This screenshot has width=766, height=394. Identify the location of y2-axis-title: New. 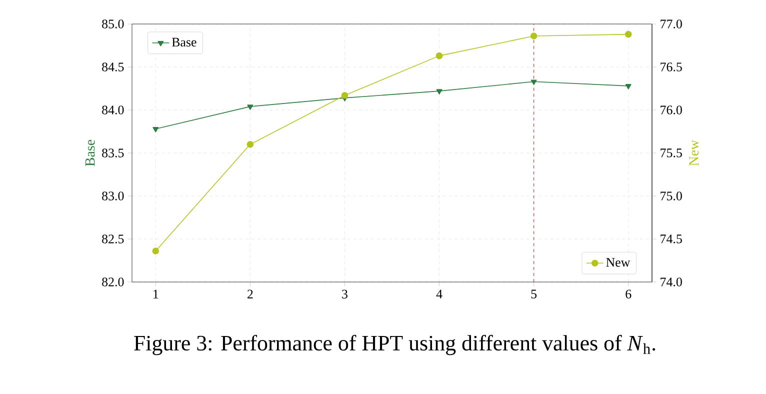
(694, 153).